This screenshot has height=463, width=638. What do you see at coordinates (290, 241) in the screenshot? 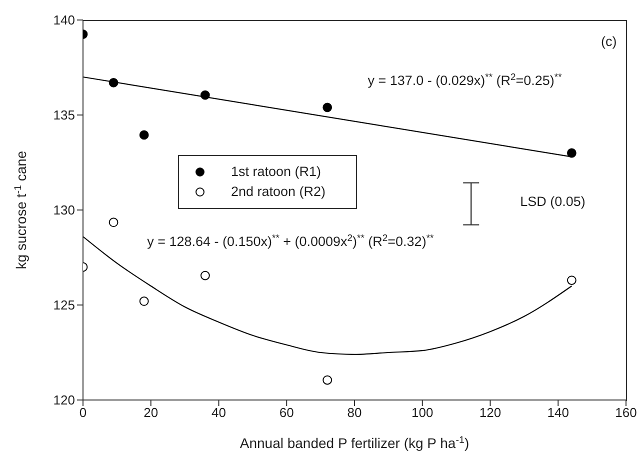
I see `text: y = 128.64 - (0.150x)$^{**}$ + (0.0009x$^{2}$)$^{**}$ (R$^{2}$=0.32)$^{**}$` at bounding box center [290, 241].